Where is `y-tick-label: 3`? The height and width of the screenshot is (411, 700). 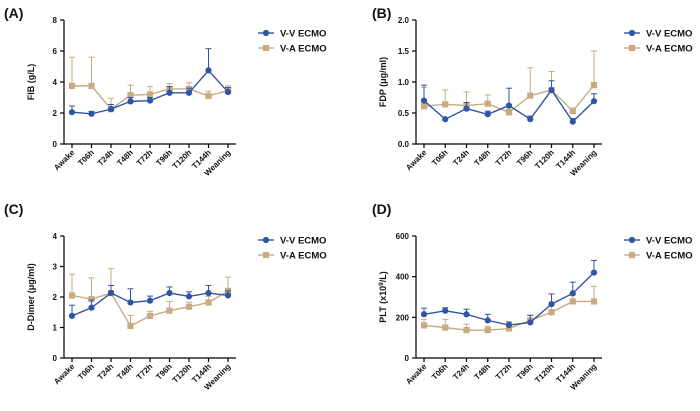
y-tick-label: 3 is located at coordinates (55, 267).